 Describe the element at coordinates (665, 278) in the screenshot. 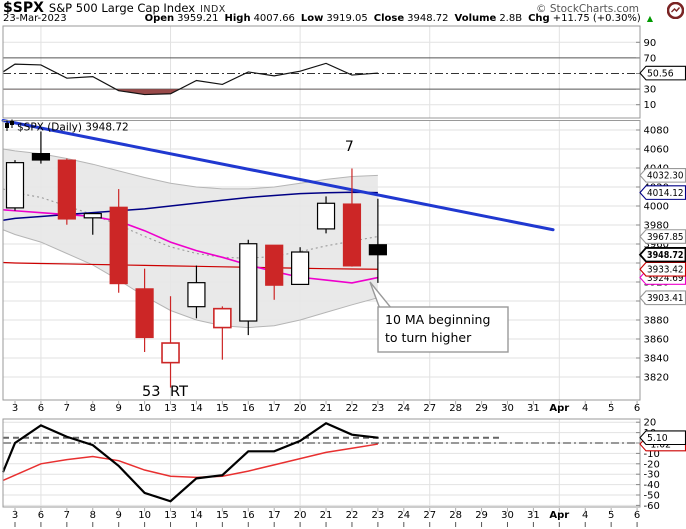

I see `svg-text: 3924.69` at that location.